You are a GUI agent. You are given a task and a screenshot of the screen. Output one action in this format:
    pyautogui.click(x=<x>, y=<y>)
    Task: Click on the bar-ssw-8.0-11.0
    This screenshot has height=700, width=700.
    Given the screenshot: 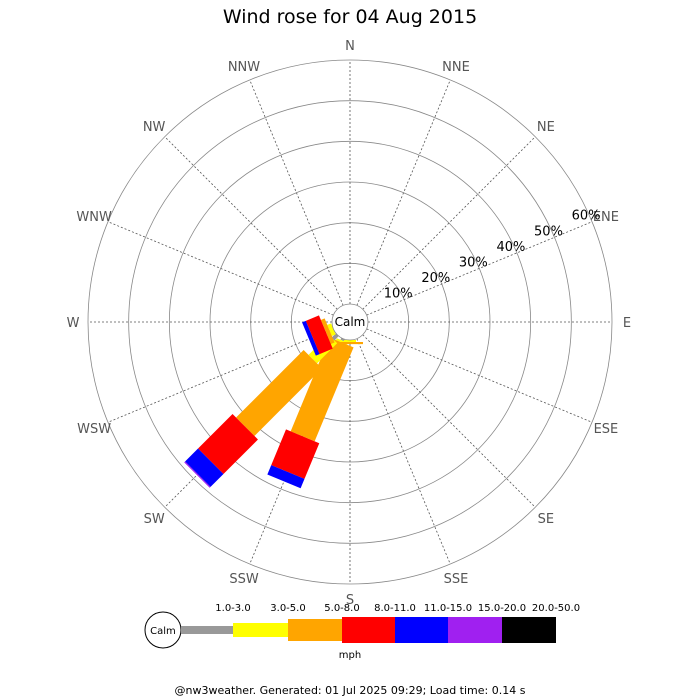 What is the action you would take?
    pyautogui.click(x=295, y=454)
    